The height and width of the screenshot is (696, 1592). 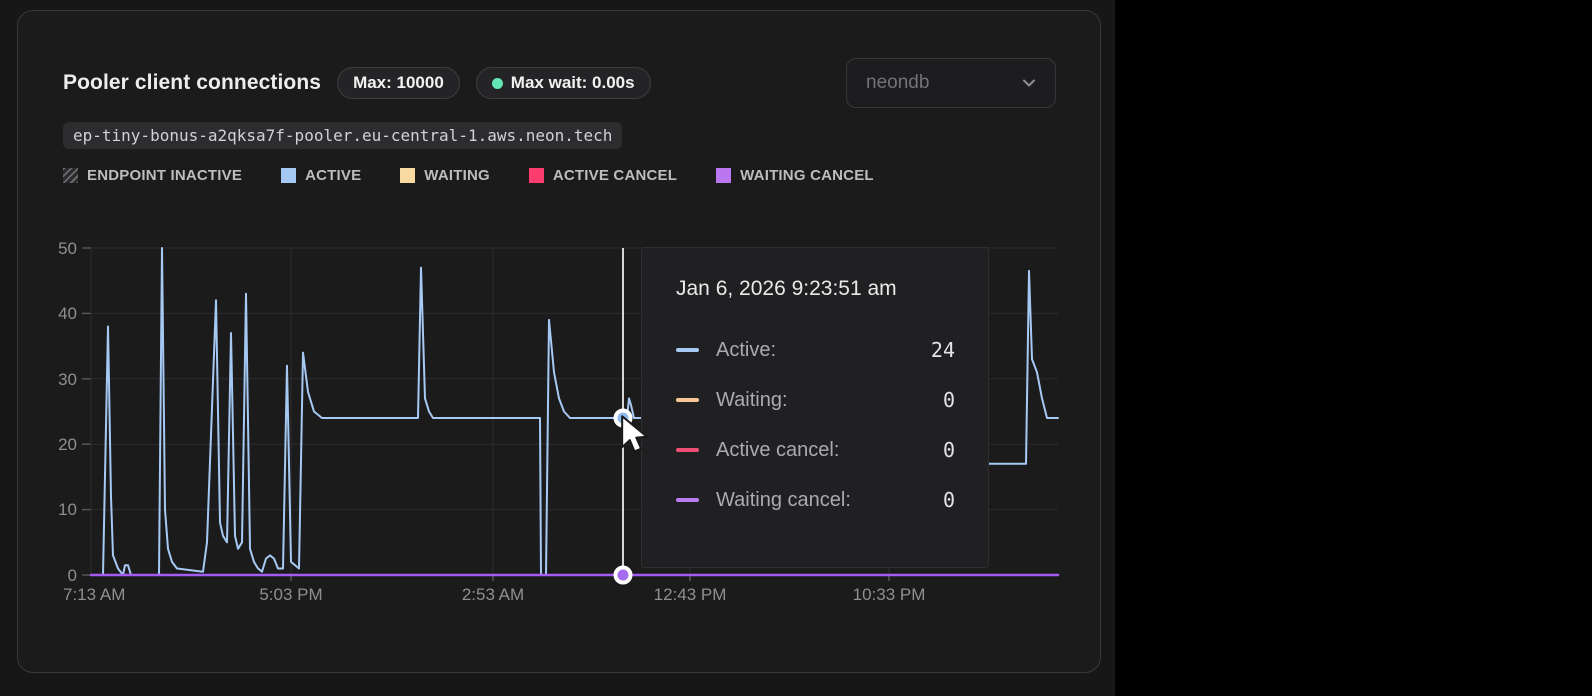 I want to click on legend-item-active-cancel: ACTIVE CANCEL, so click(x=603, y=175).